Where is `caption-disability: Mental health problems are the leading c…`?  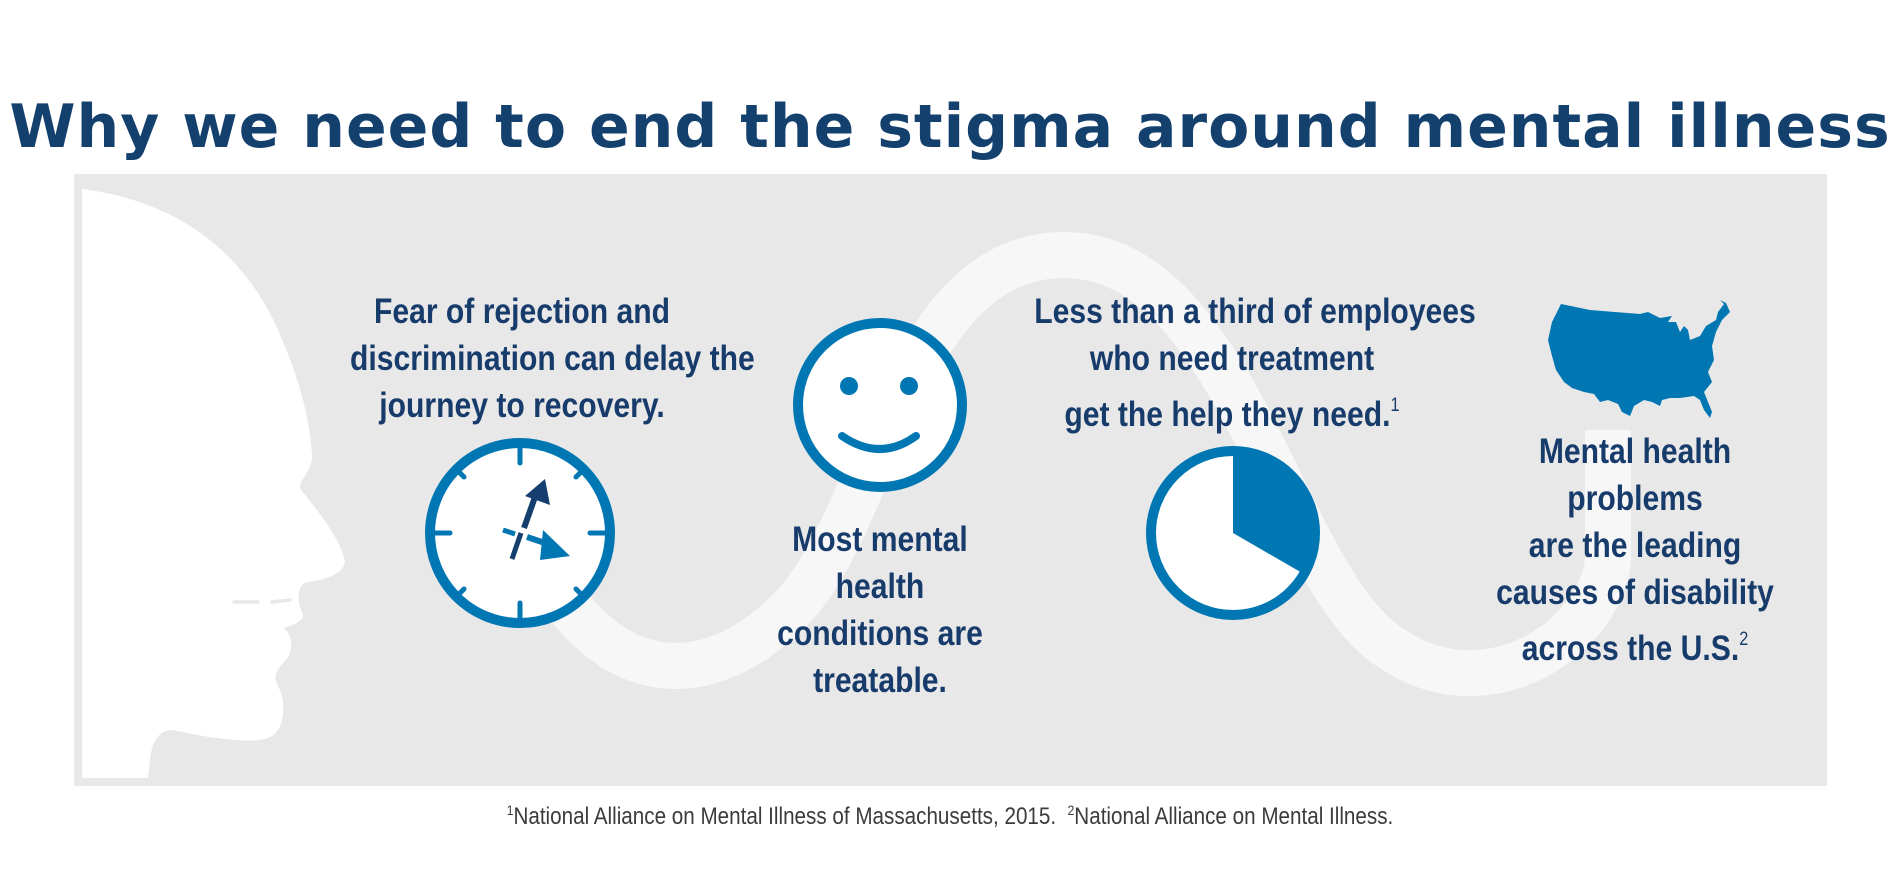 caption-disability: Mental health problems are the leading c… is located at coordinates (1635, 550).